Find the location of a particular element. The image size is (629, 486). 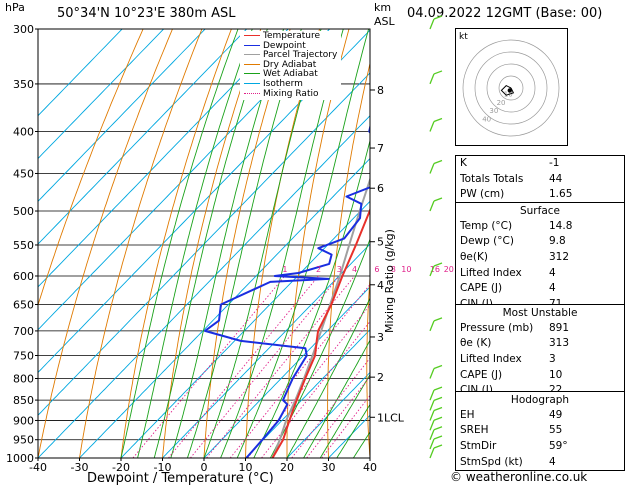

surface-value: 4 is located at coordinates (552, 272).